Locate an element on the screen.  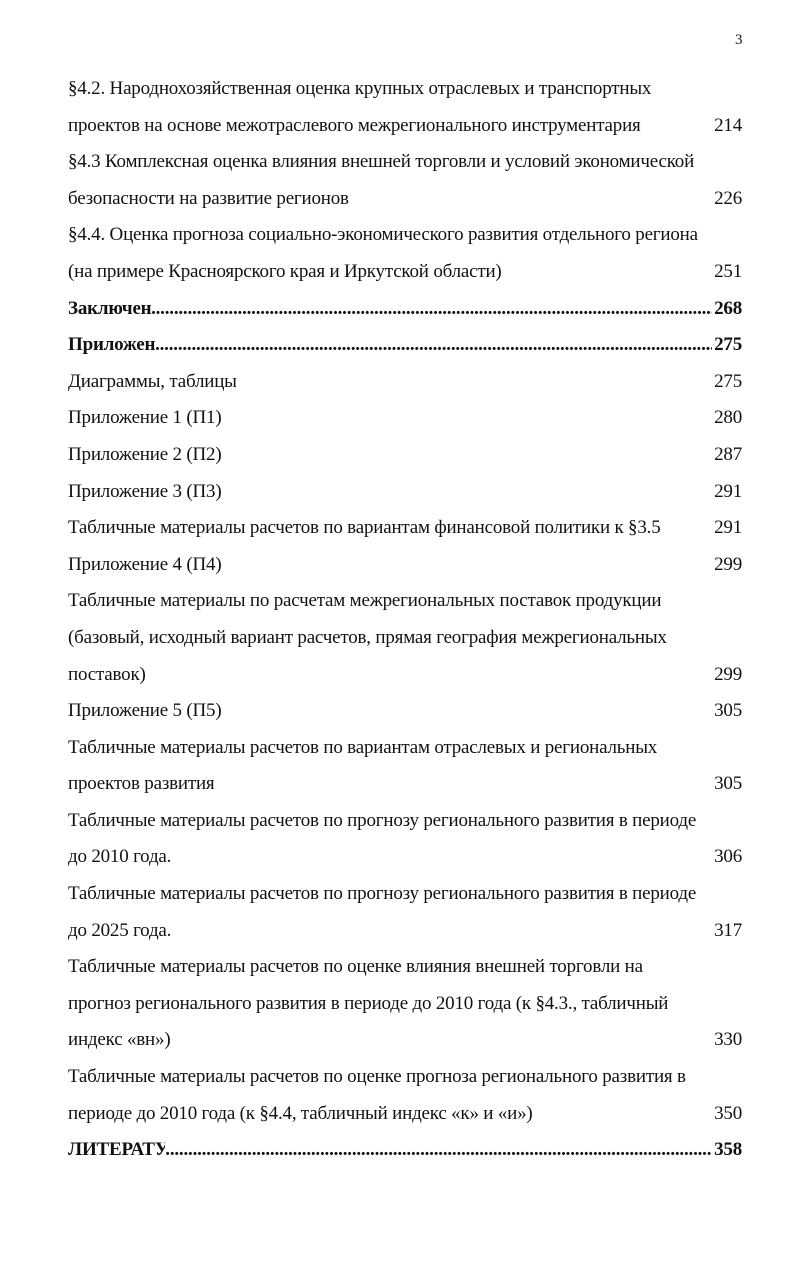
toc-entry-line: проектов развития 305 is located at coordinates (405, 784).